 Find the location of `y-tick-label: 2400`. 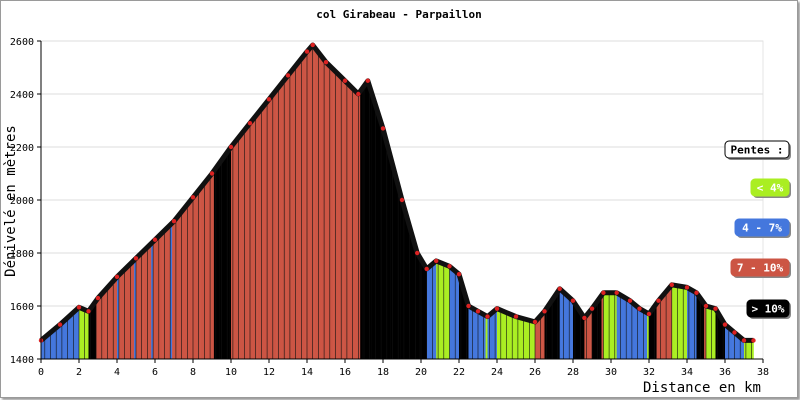

y-tick-label: 2400 is located at coordinates (22, 95).